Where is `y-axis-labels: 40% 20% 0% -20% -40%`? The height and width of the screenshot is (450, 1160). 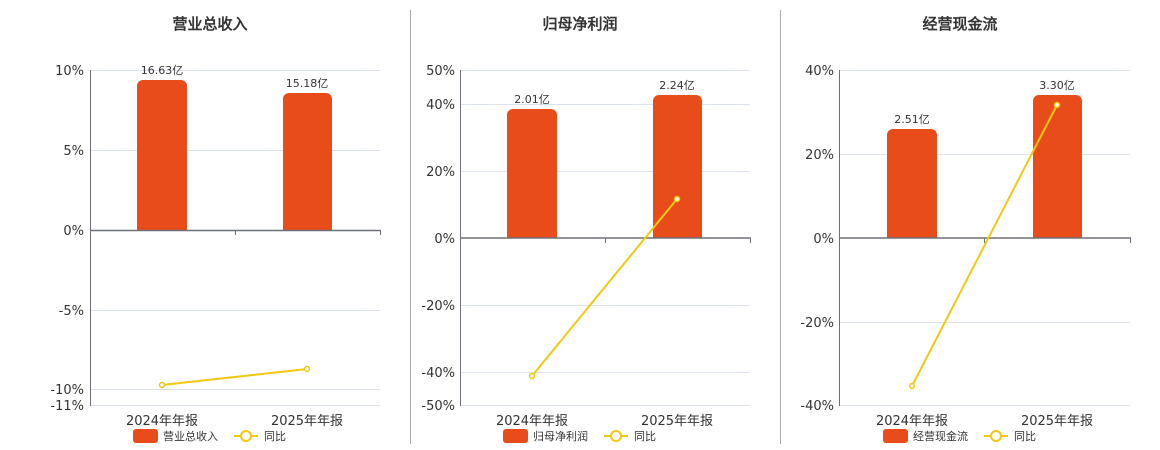 y-axis-labels: 40% 20% 0% -20% -40% is located at coordinates (817, 239).